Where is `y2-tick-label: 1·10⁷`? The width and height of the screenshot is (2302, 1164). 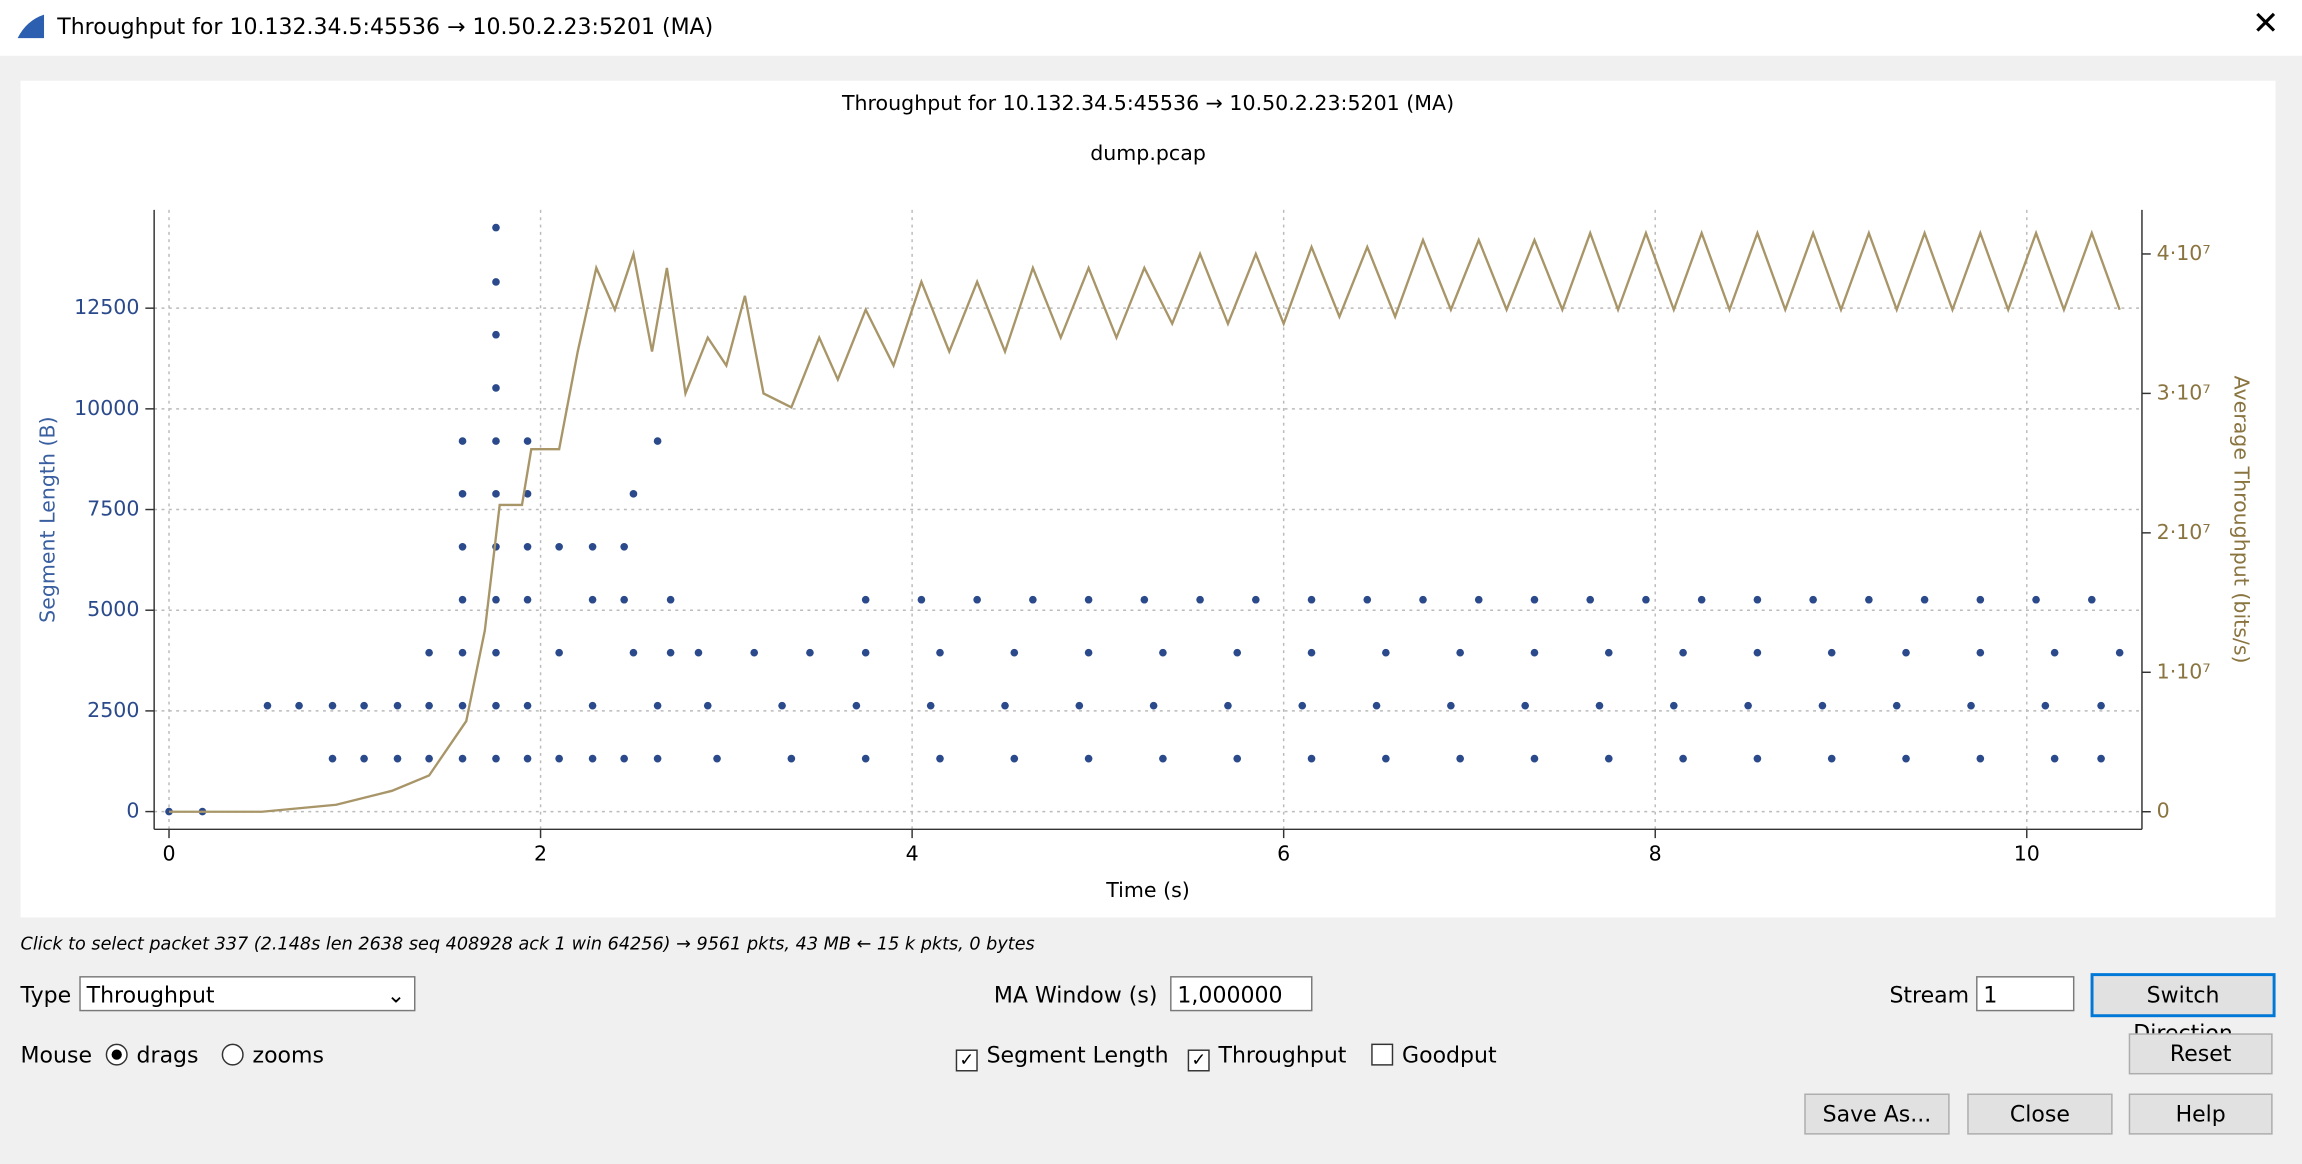
y2-tick-label: 1·10⁷ is located at coordinates (2184, 671).